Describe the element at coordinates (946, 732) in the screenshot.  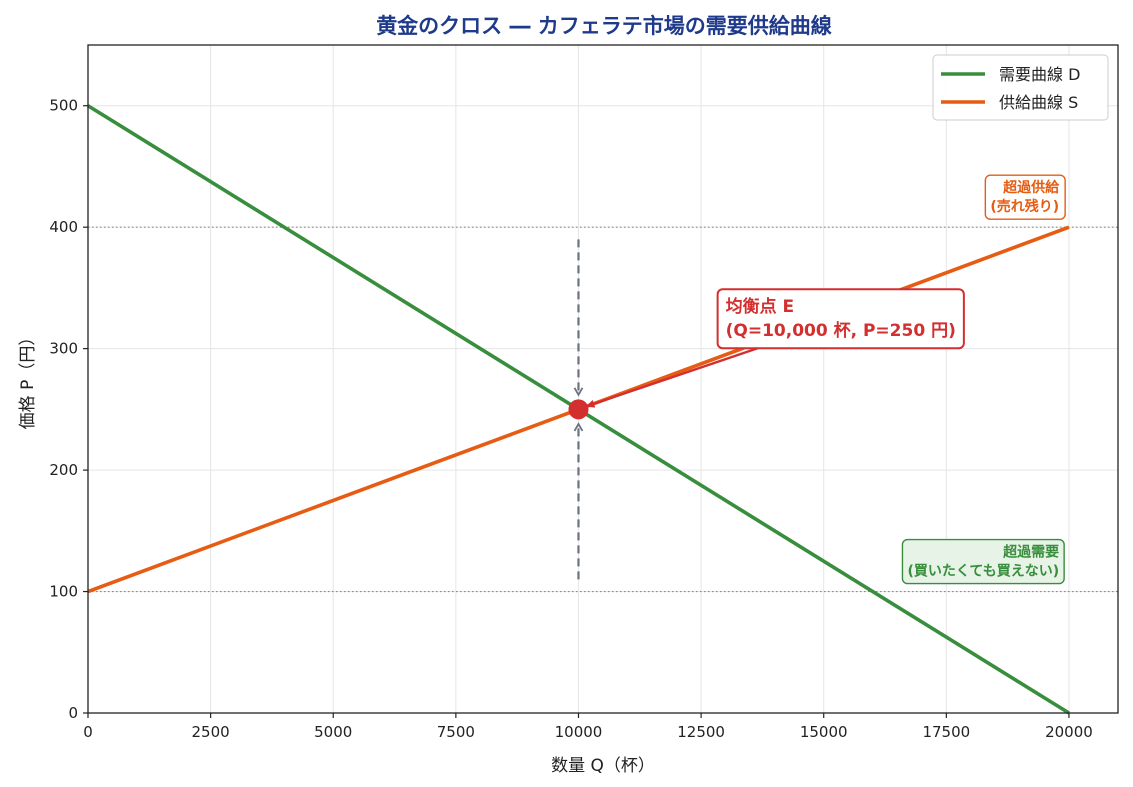
I see `x-tick-label: 17500` at that location.